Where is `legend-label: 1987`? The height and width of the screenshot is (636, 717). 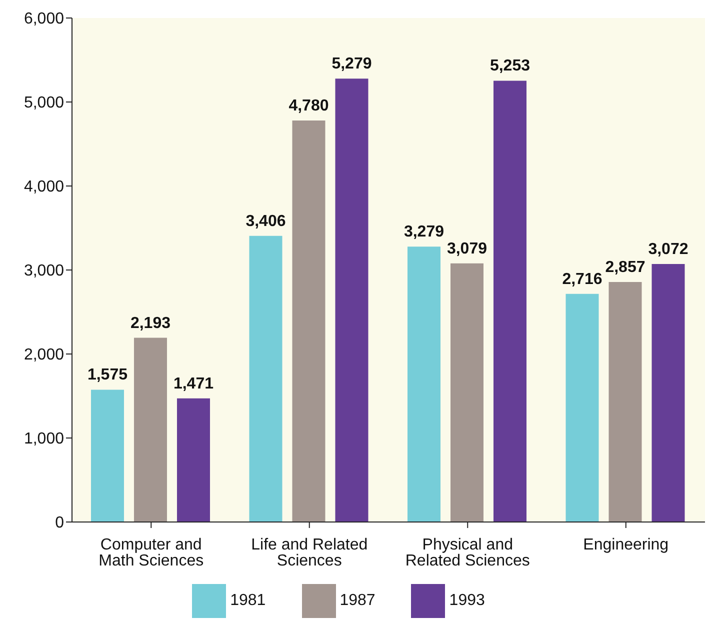 legend-label: 1987 is located at coordinates (358, 601).